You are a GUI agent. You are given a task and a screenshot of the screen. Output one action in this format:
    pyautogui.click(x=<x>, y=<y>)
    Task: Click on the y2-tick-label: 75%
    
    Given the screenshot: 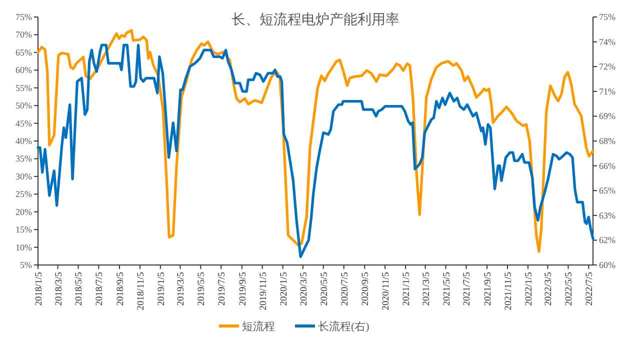 What is the action you would take?
    pyautogui.click(x=607, y=17)
    